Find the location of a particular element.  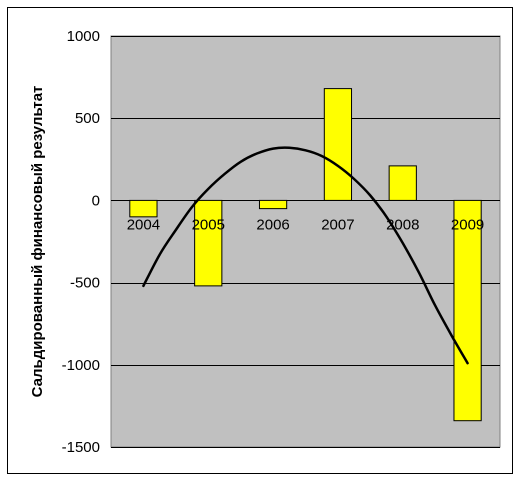

y-tick-label: 1000 is located at coordinates (83, 36).